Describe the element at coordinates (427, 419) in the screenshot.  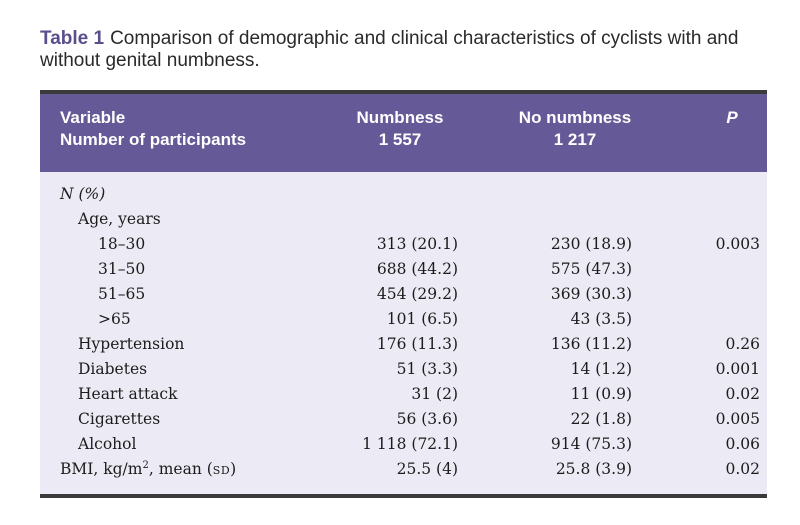
I see `cell-numbness: 56 (3.6)` at that location.